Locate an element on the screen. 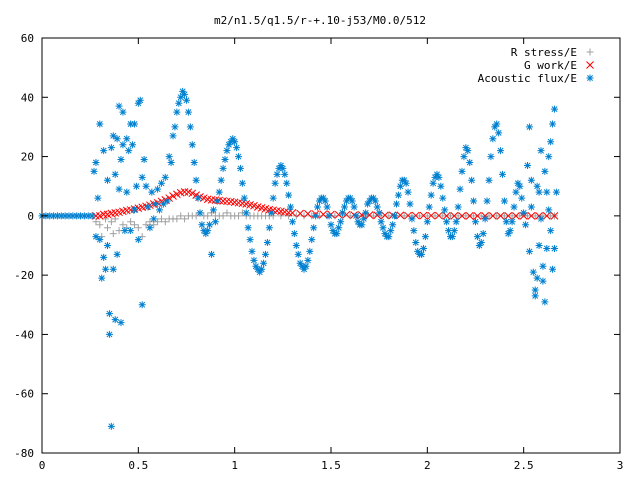 Image resolution: width=640 pixels, height=480 pixels. legend-marker is located at coordinates (590, 52).